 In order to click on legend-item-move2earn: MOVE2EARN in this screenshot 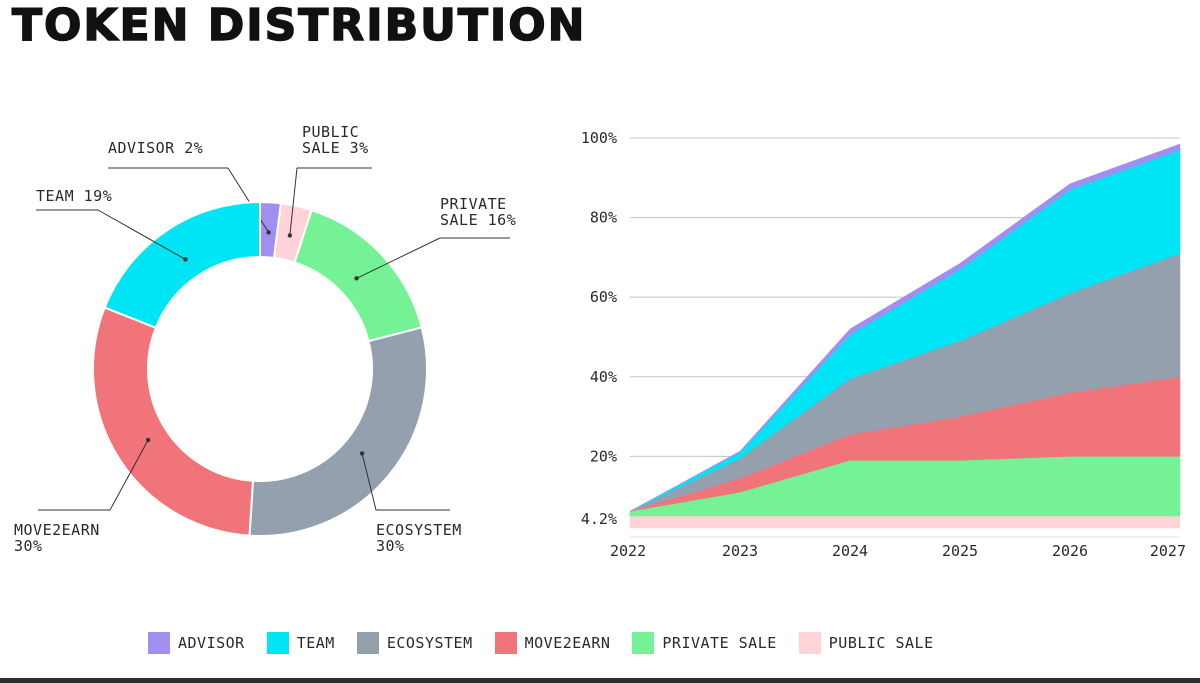, I will do `click(552, 643)`.